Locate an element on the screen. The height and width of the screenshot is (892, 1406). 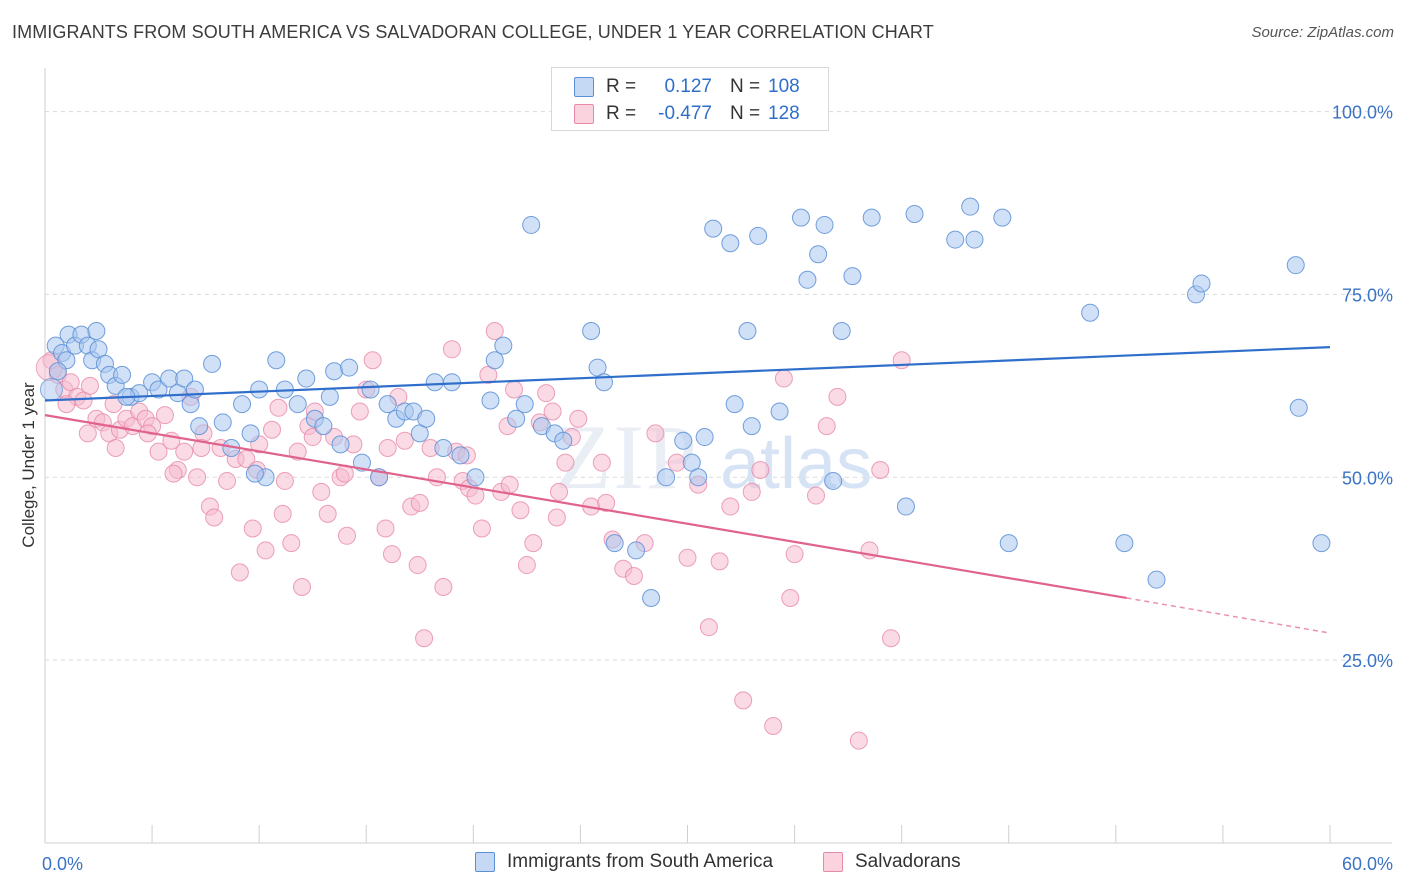
stats-legend: R = 0.127 N = 108 R = -0.477 N = 128 is located at coordinates (690, 99).